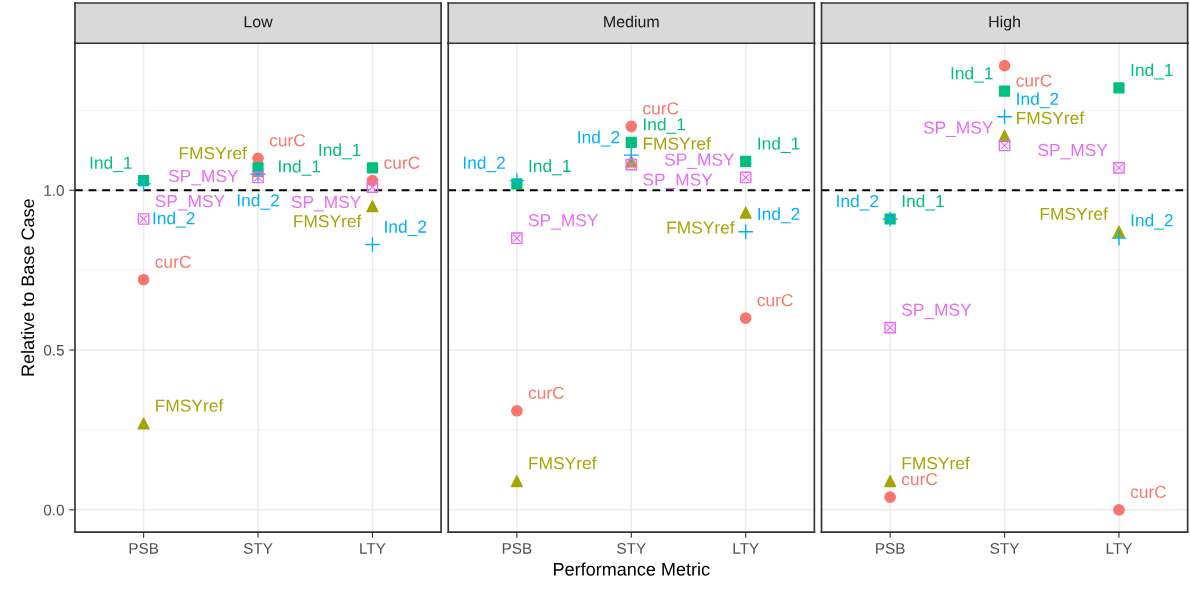 Image resolution: width=1190 pixels, height=592 pixels. Describe the element at coordinates (53, 350) in the screenshot. I see `y-tick-label: 0.5` at that location.